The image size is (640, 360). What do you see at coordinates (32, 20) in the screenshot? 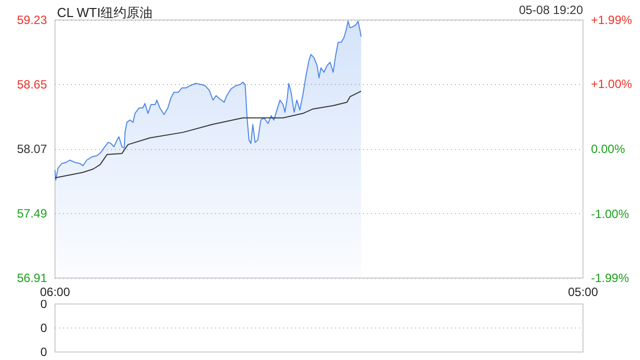
I see `y-tick-label: 59.23` at bounding box center [32, 20].